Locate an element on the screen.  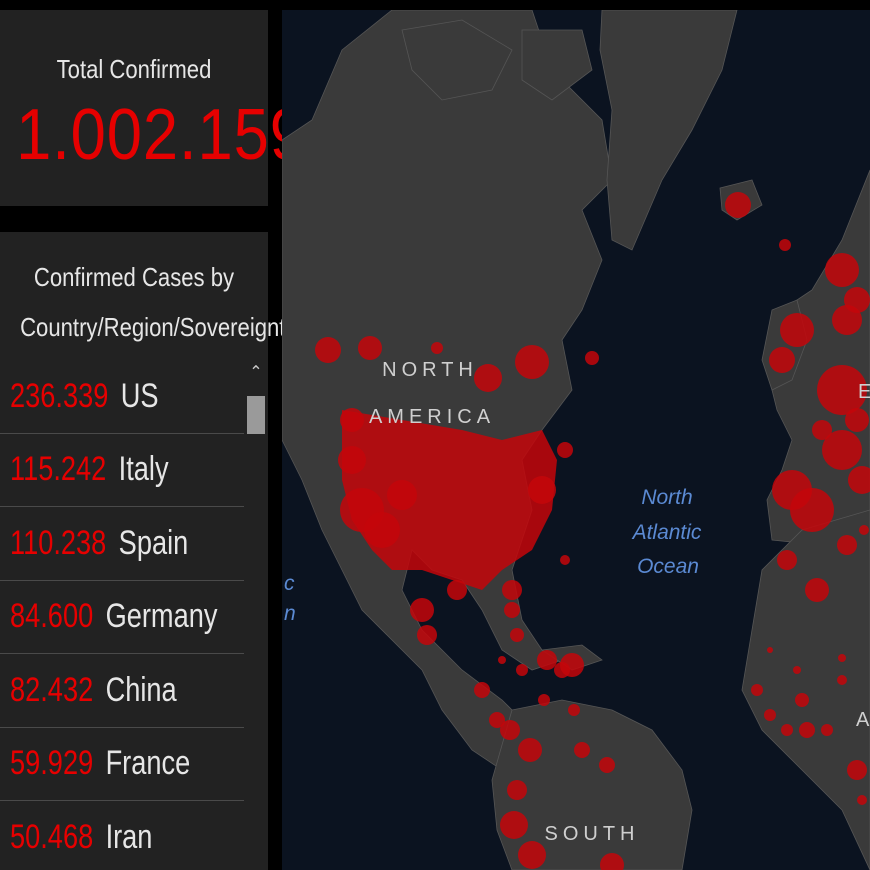
country-name: Iran is located at coordinates (129, 836).